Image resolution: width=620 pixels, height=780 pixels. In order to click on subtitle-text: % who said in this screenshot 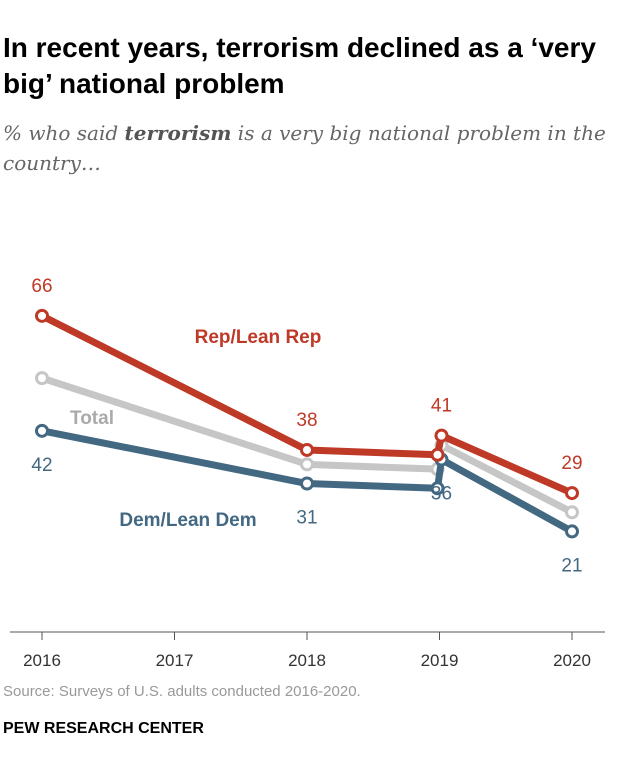, I will do `click(64, 133)`.